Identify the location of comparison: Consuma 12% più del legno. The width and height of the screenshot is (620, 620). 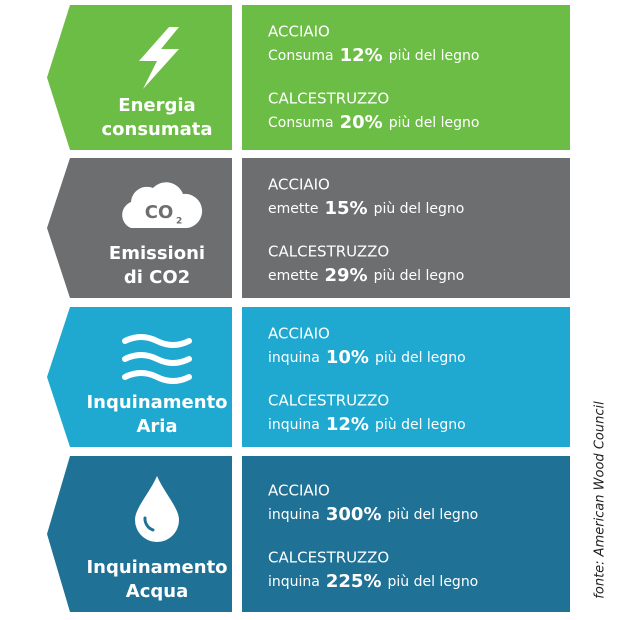
(373, 55).